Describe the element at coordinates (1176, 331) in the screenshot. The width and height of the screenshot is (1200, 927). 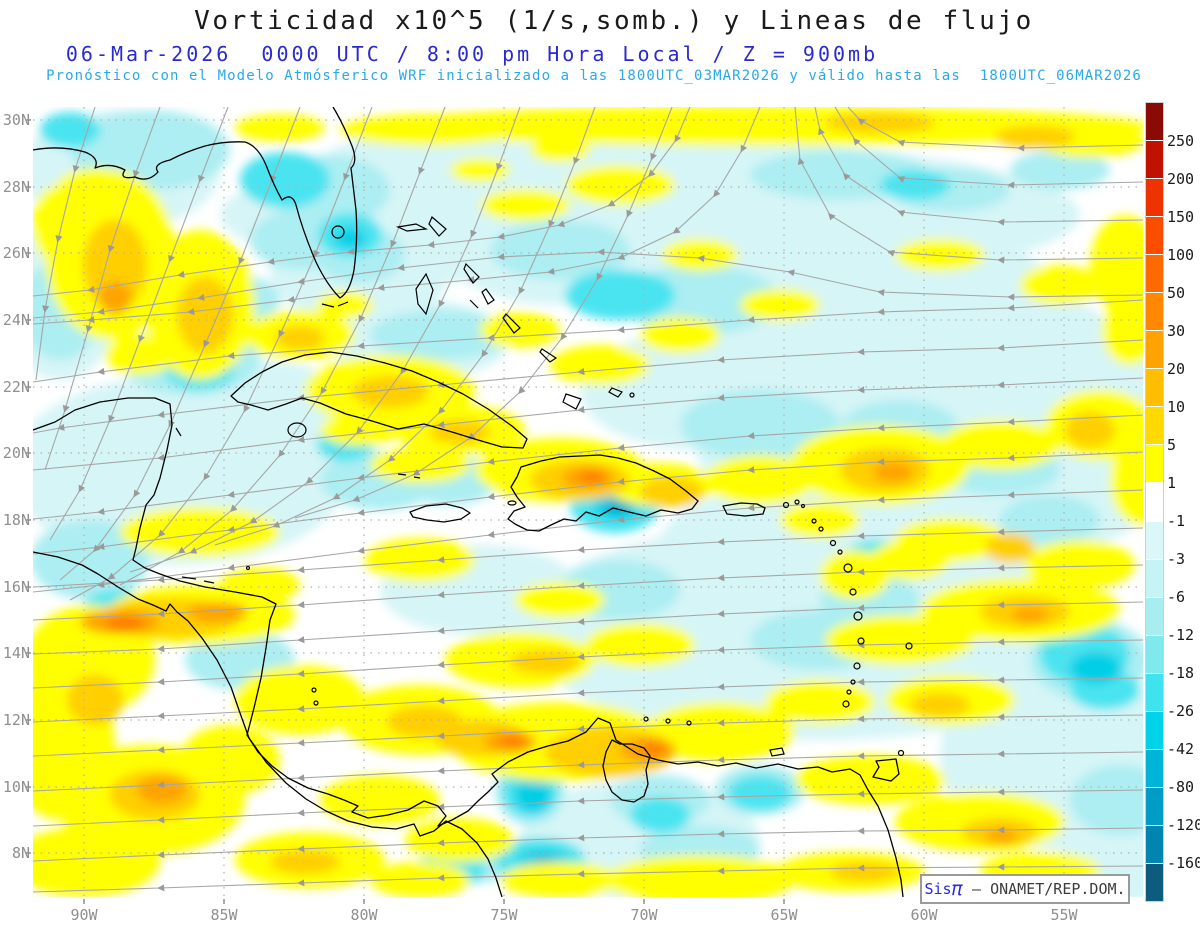
I see `colorbar-tick-label: 30` at that location.